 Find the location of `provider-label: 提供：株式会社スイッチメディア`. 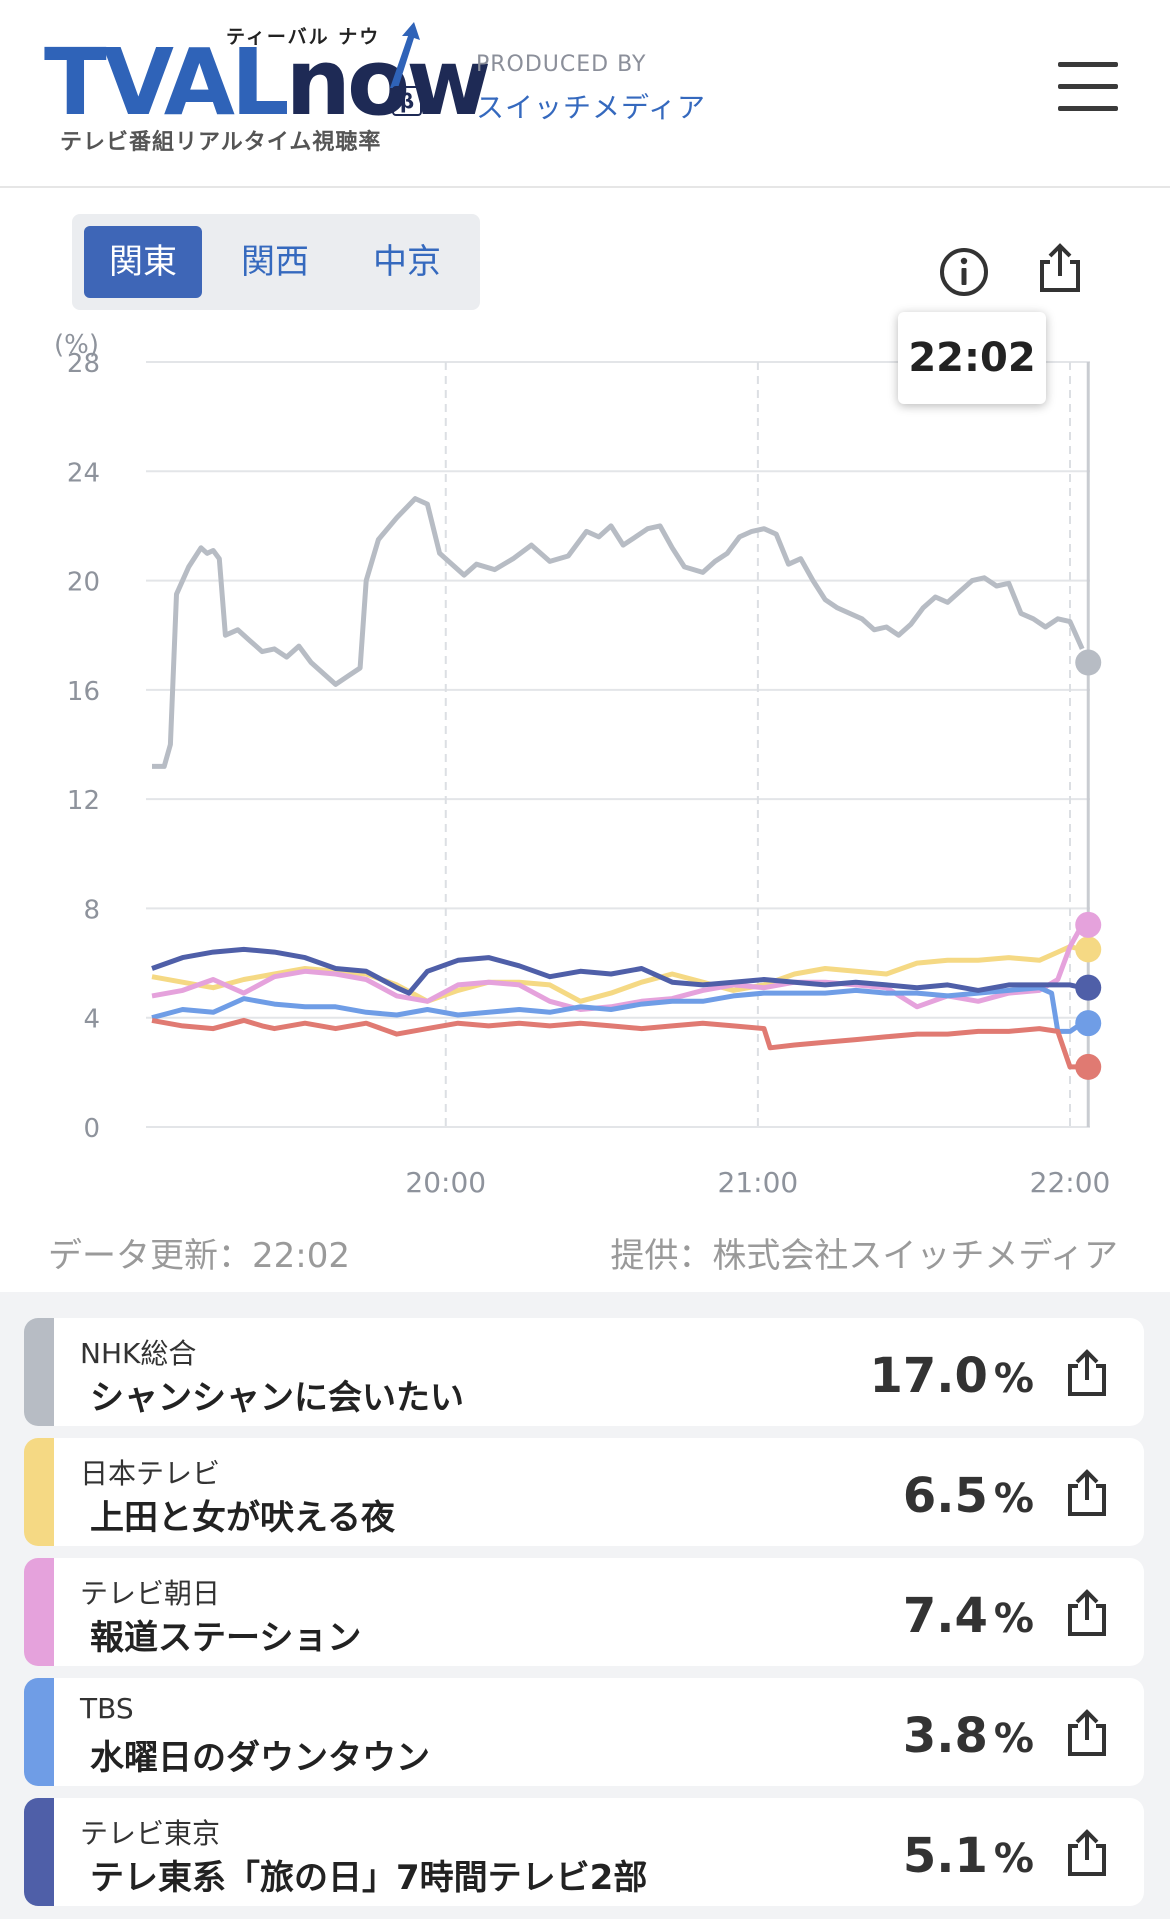

provider-label: 提供：株式会社スイッチメディア is located at coordinates (864, 1256).